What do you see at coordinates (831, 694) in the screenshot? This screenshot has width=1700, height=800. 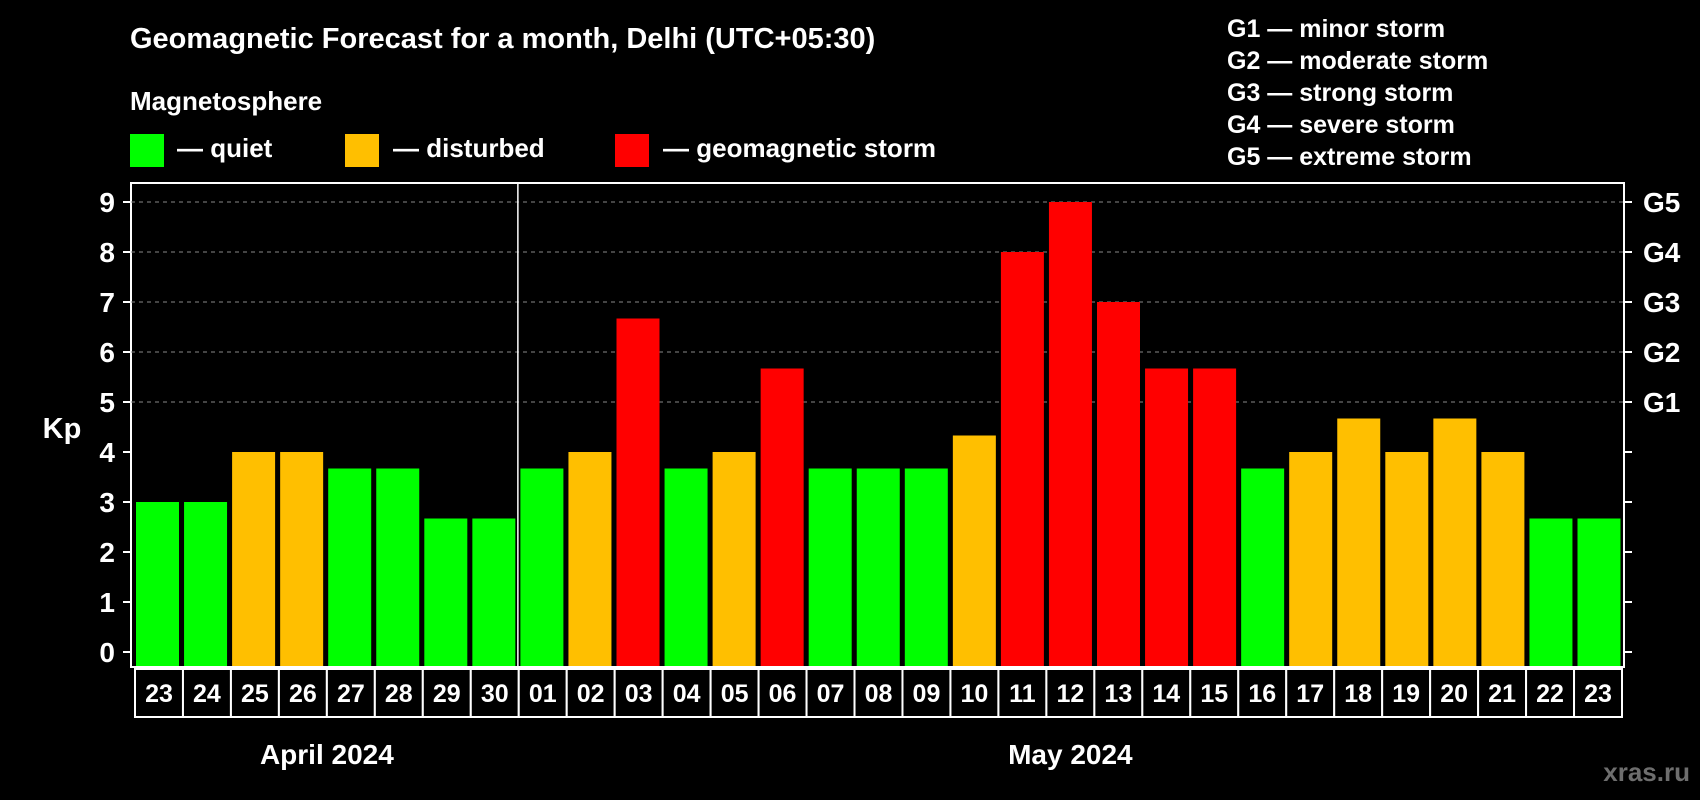 I see `date-label: 07` at bounding box center [831, 694].